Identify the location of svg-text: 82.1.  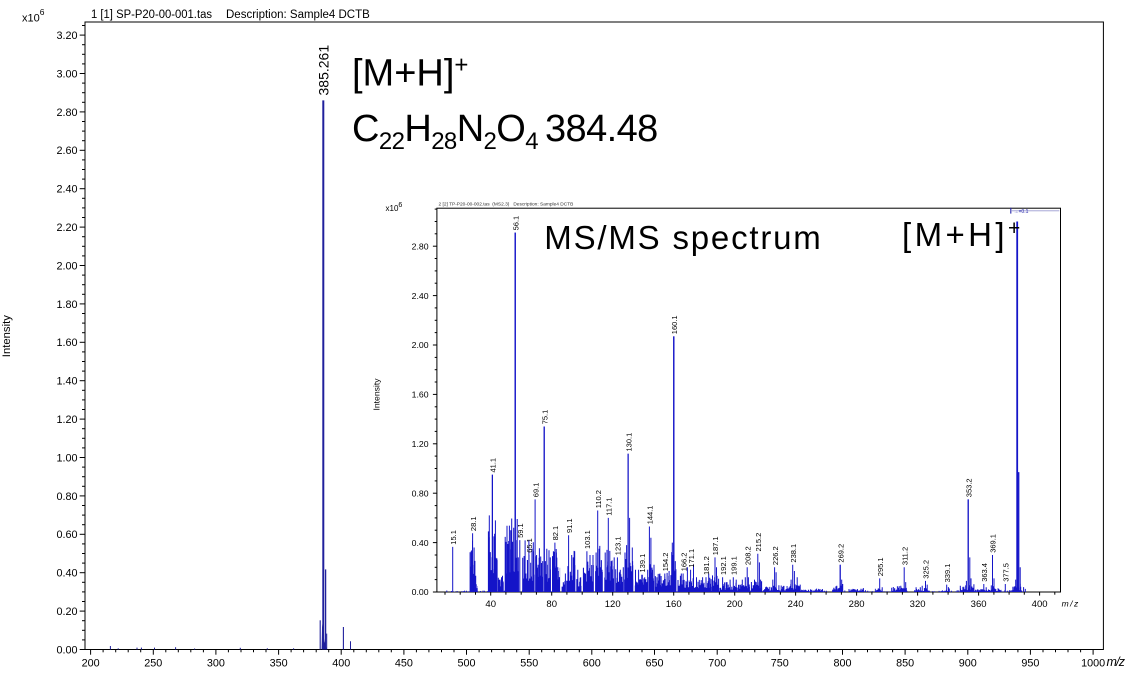
(555, 533).